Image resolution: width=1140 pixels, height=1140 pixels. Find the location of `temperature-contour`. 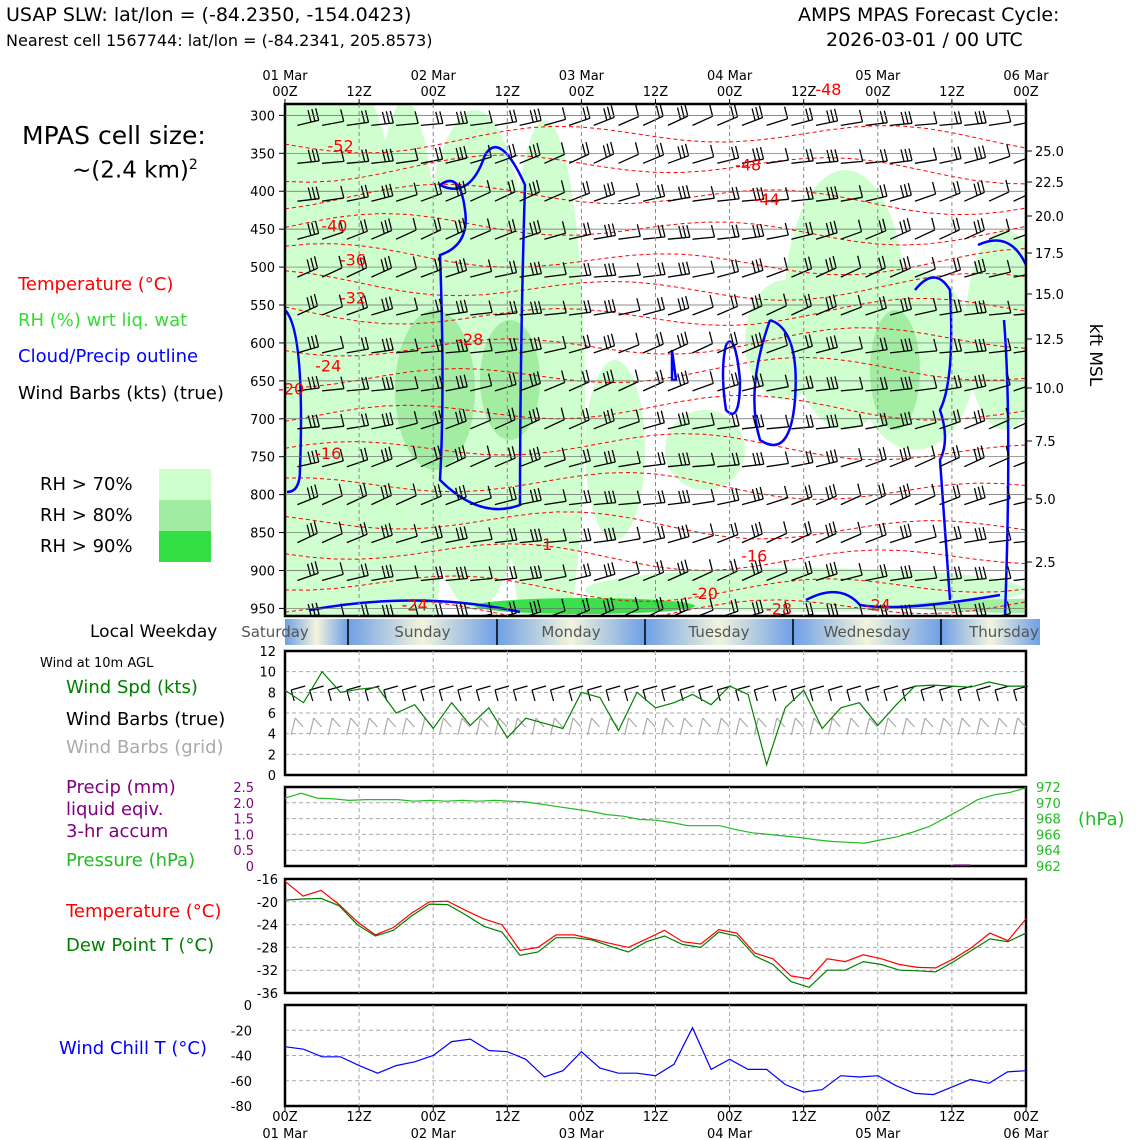

temperature-contour is located at coordinates (655, 486).